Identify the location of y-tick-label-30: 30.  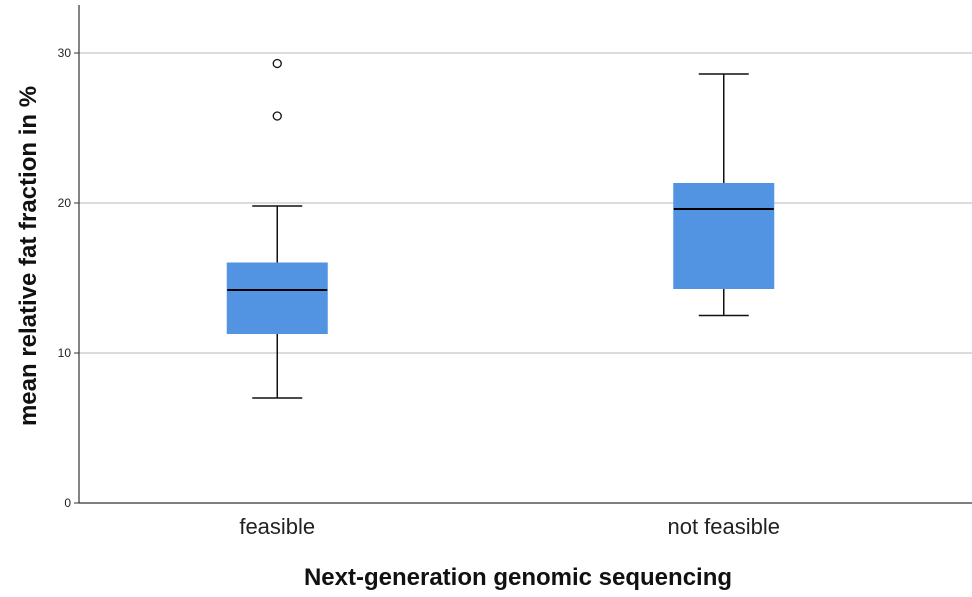
(65, 53).